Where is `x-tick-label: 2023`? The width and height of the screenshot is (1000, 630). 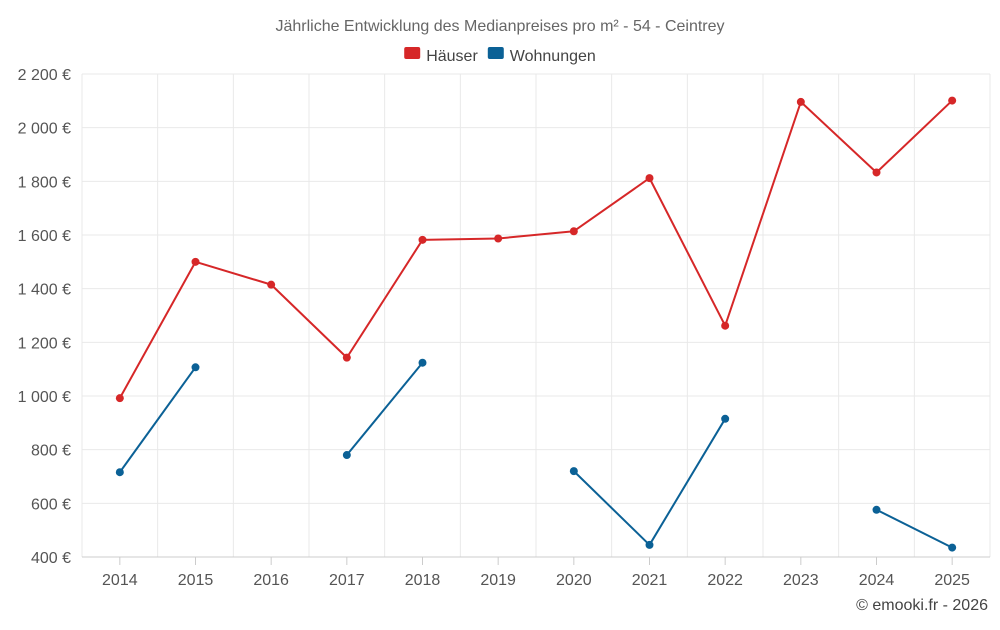 x-tick-label: 2023 is located at coordinates (801, 580).